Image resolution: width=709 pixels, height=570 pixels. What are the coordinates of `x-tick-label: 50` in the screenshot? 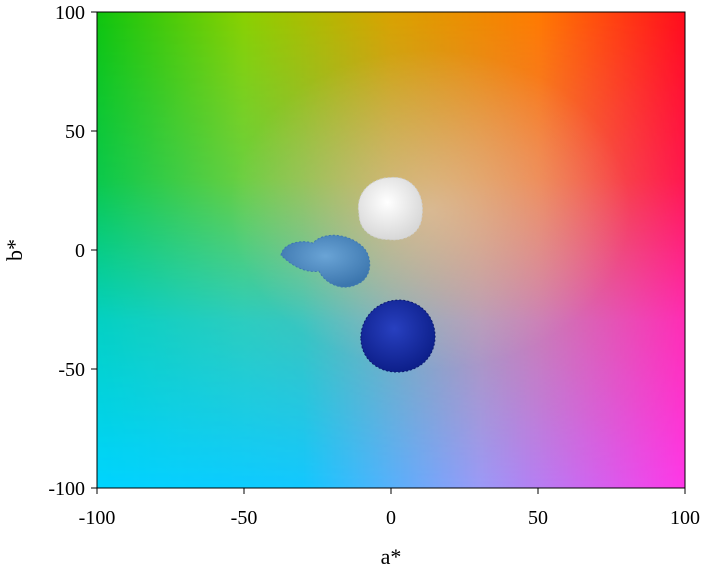 It's located at (538, 518).